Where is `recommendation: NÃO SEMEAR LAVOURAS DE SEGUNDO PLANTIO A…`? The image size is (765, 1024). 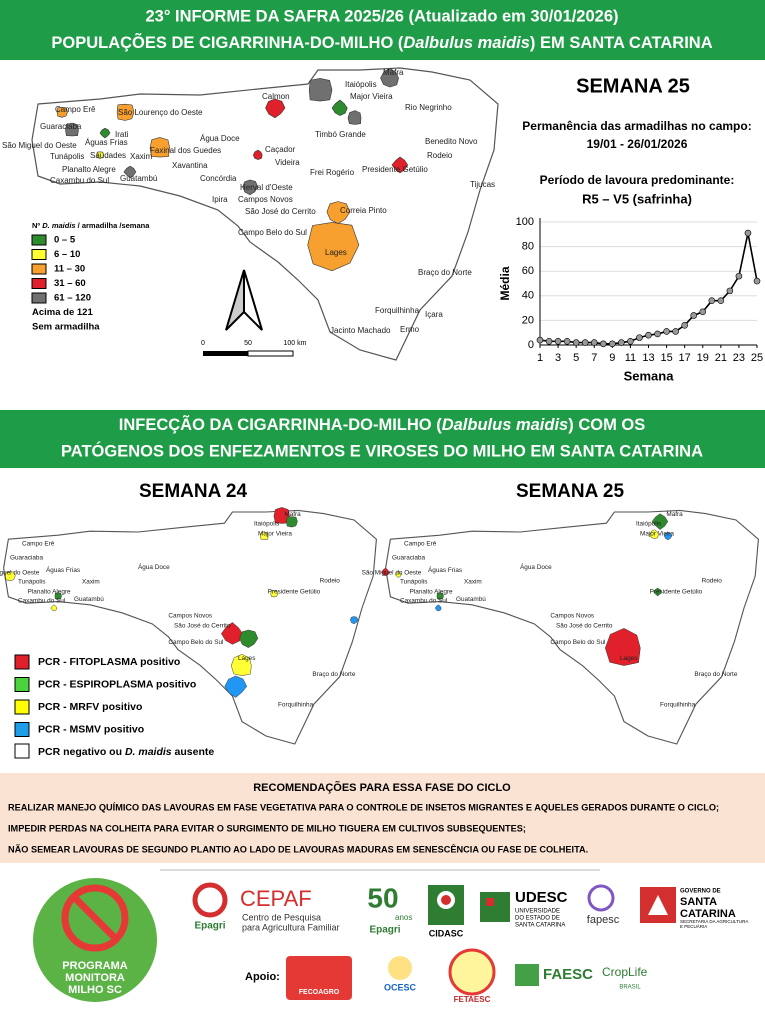 recommendation: NÃO SEMEAR LAVOURAS DE SEGUNDO PLANTIO A… is located at coordinates (298, 848).